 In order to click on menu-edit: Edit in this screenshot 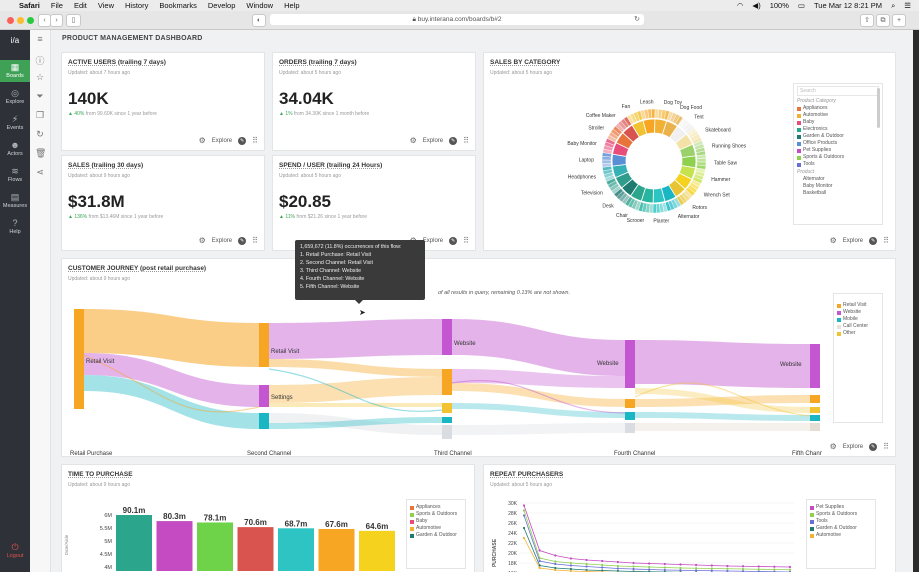, I will do `click(80, 5)`.